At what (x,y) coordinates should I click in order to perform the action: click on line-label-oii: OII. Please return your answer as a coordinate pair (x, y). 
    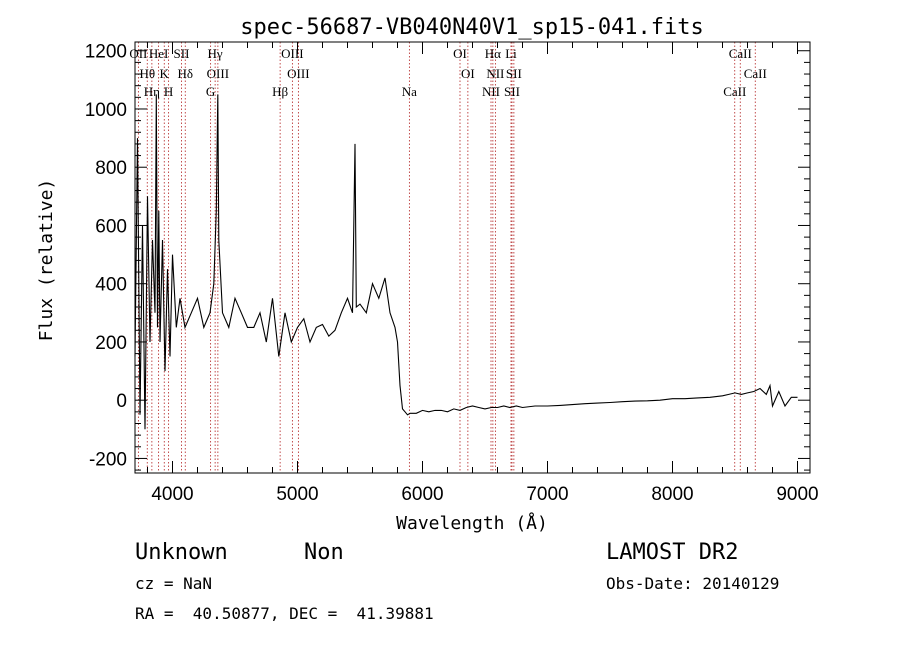
    Looking at the image, I should click on (138, 53).